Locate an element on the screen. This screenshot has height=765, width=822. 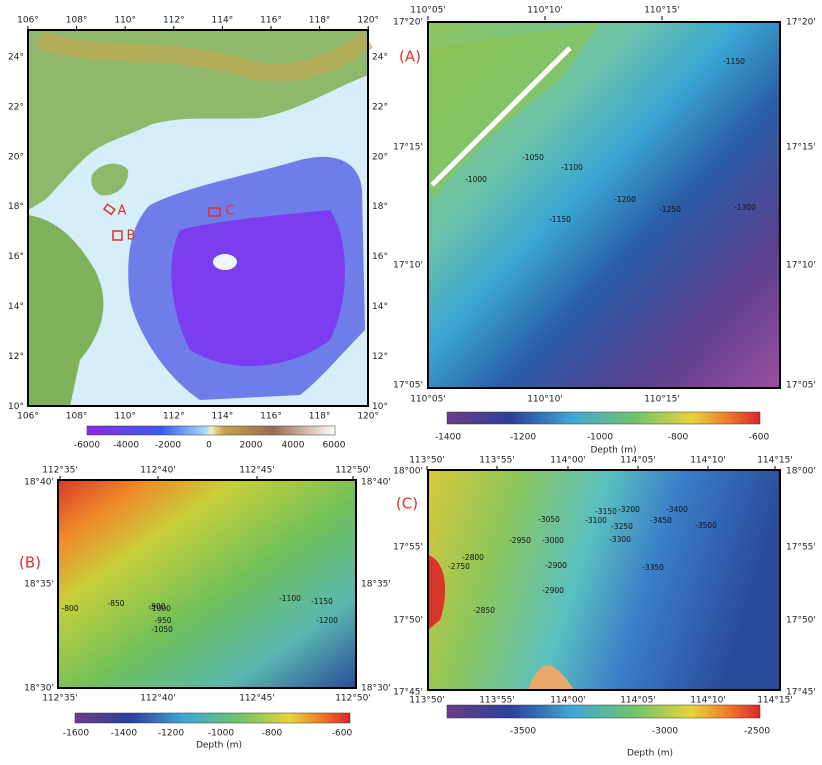
lon-label: 112°45' is located at coordinates (257, 699).